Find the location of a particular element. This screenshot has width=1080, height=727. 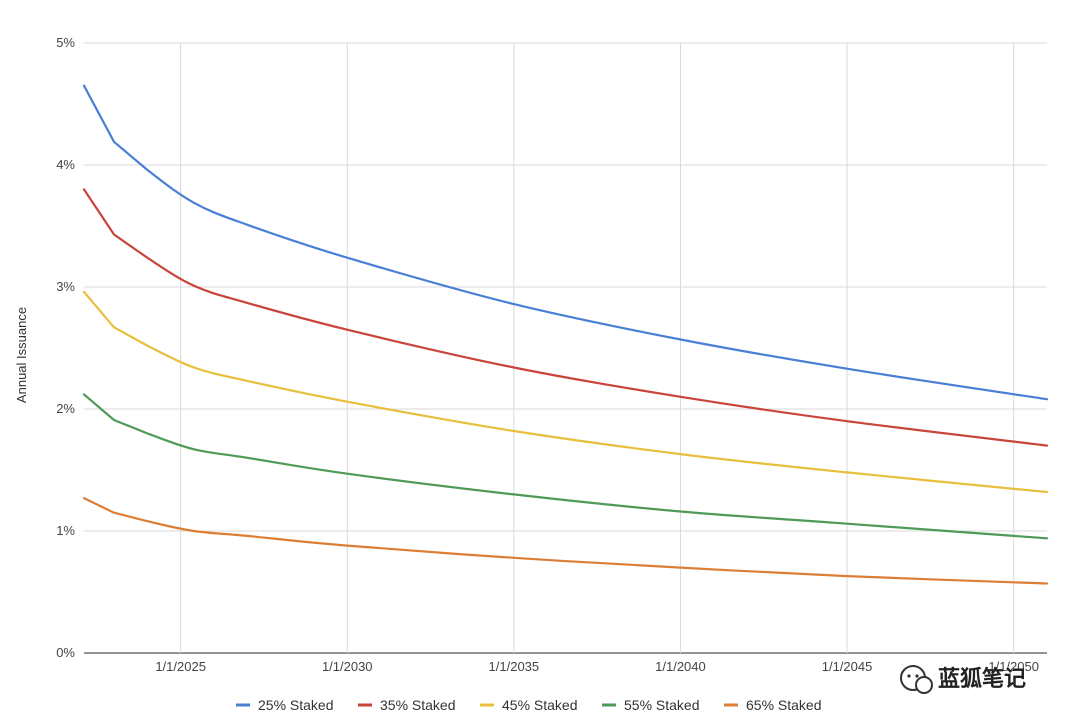

x-tick-label: 1/1/2025 is located at coordinates (180, 666).